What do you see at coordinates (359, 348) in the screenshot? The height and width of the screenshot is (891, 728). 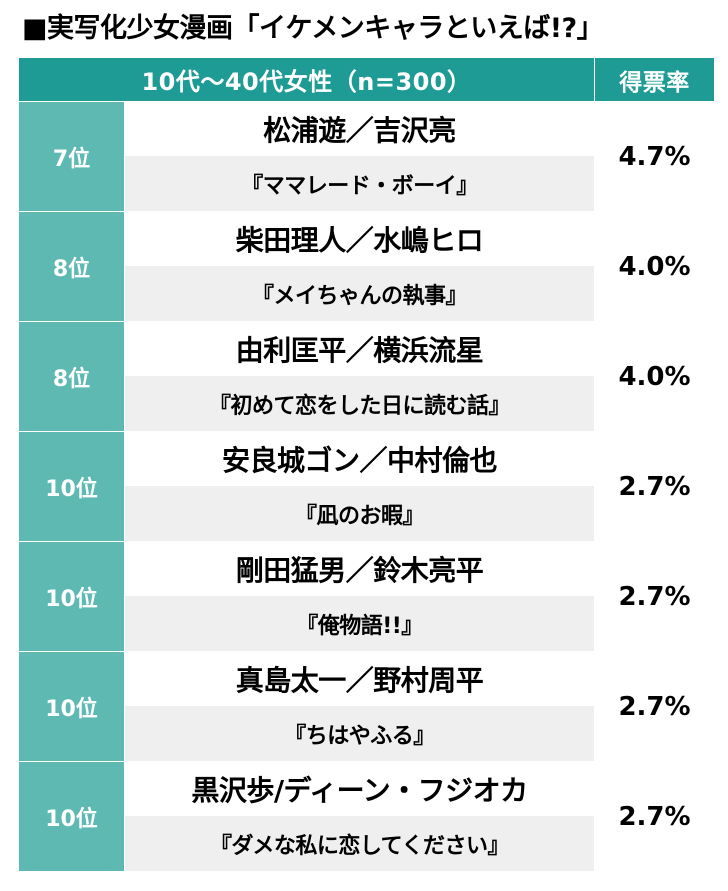 I see `character-actor-names: 由利匡平／横浜流星` at bounding box center [359, 348].